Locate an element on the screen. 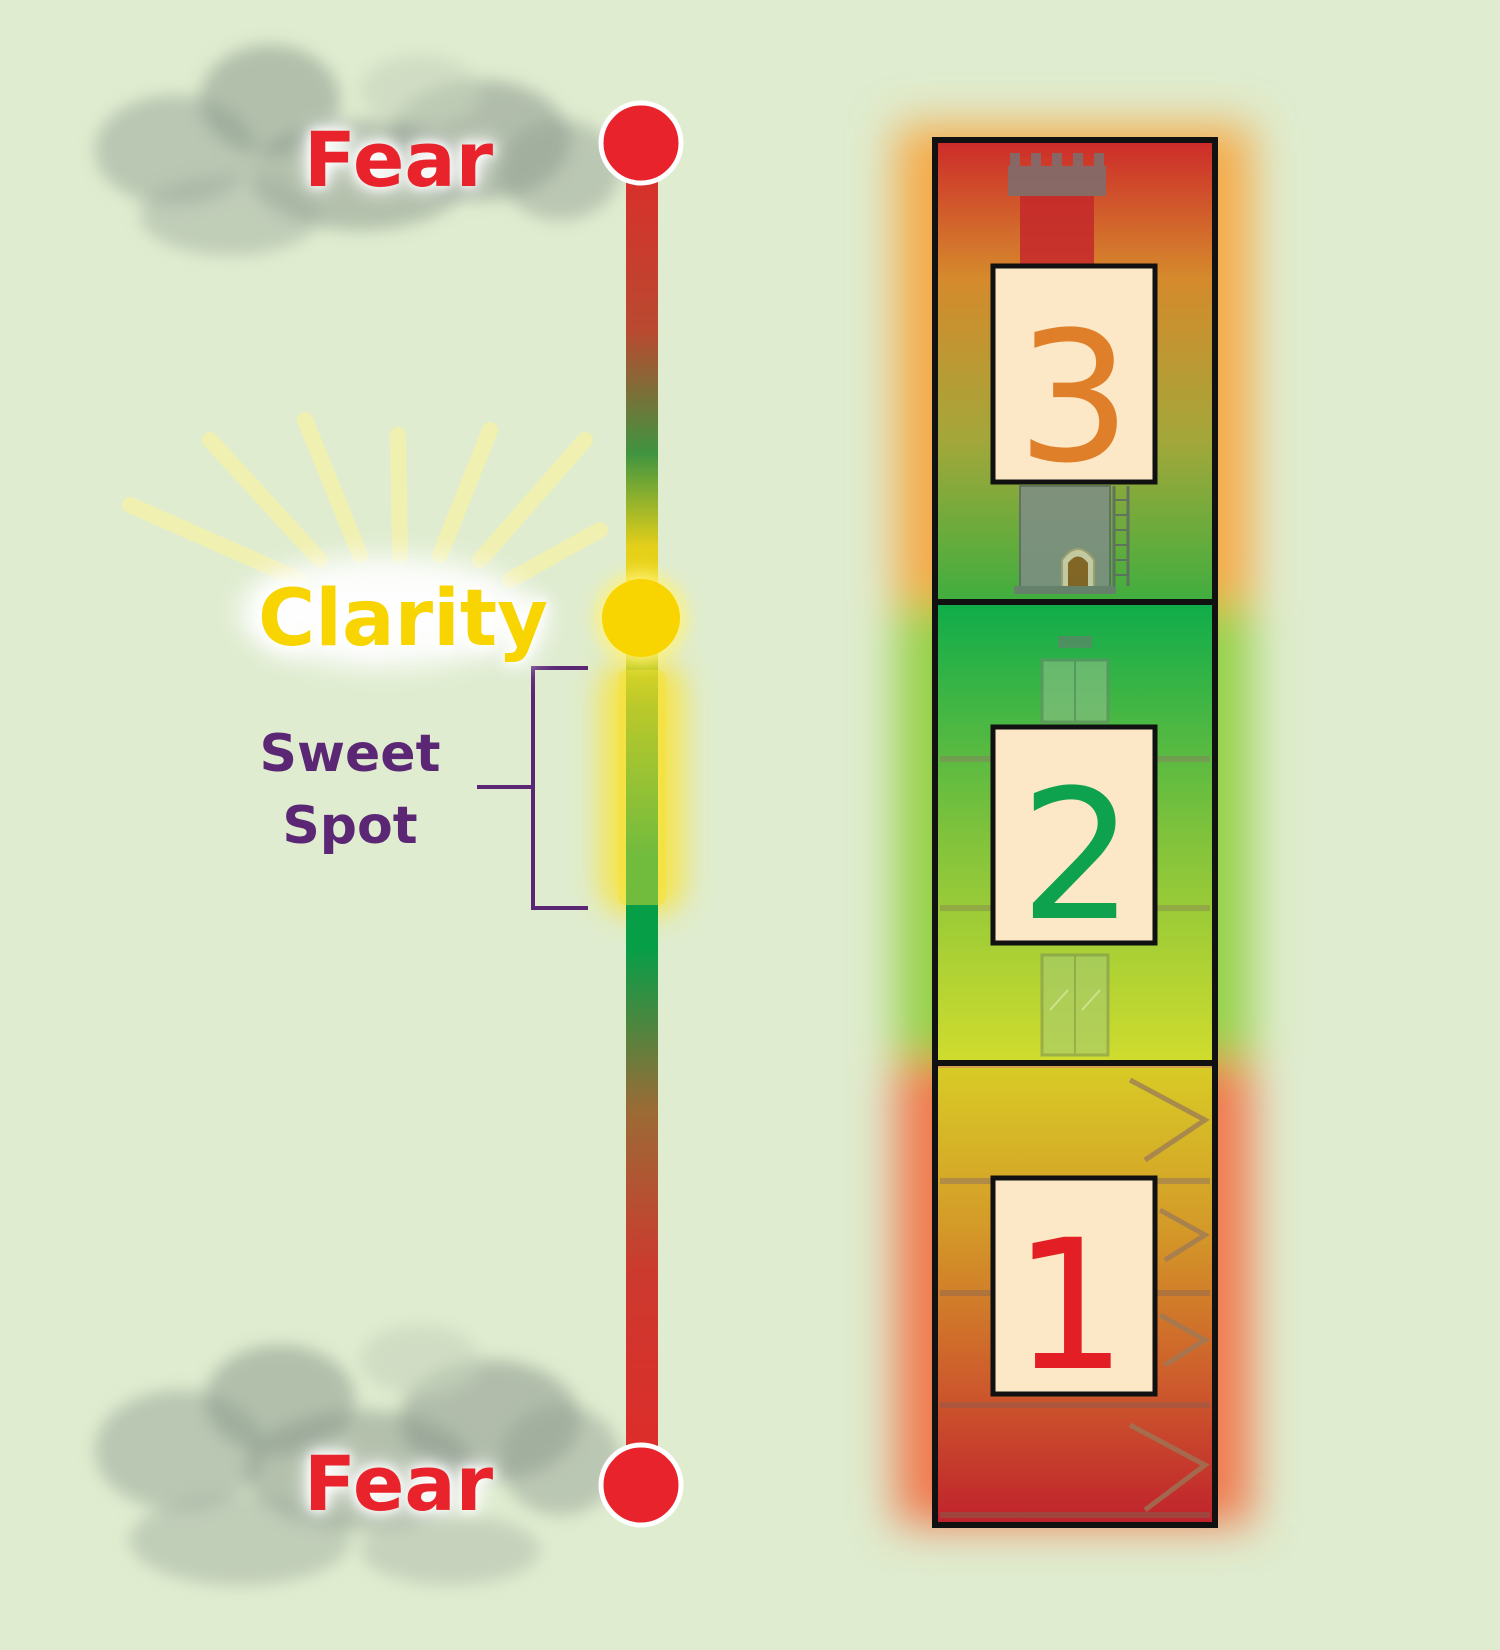 Image resolution: width=1500 pixels, height=1650 pixels. fear-bottom-marker is located at coordinates (641, 1485).